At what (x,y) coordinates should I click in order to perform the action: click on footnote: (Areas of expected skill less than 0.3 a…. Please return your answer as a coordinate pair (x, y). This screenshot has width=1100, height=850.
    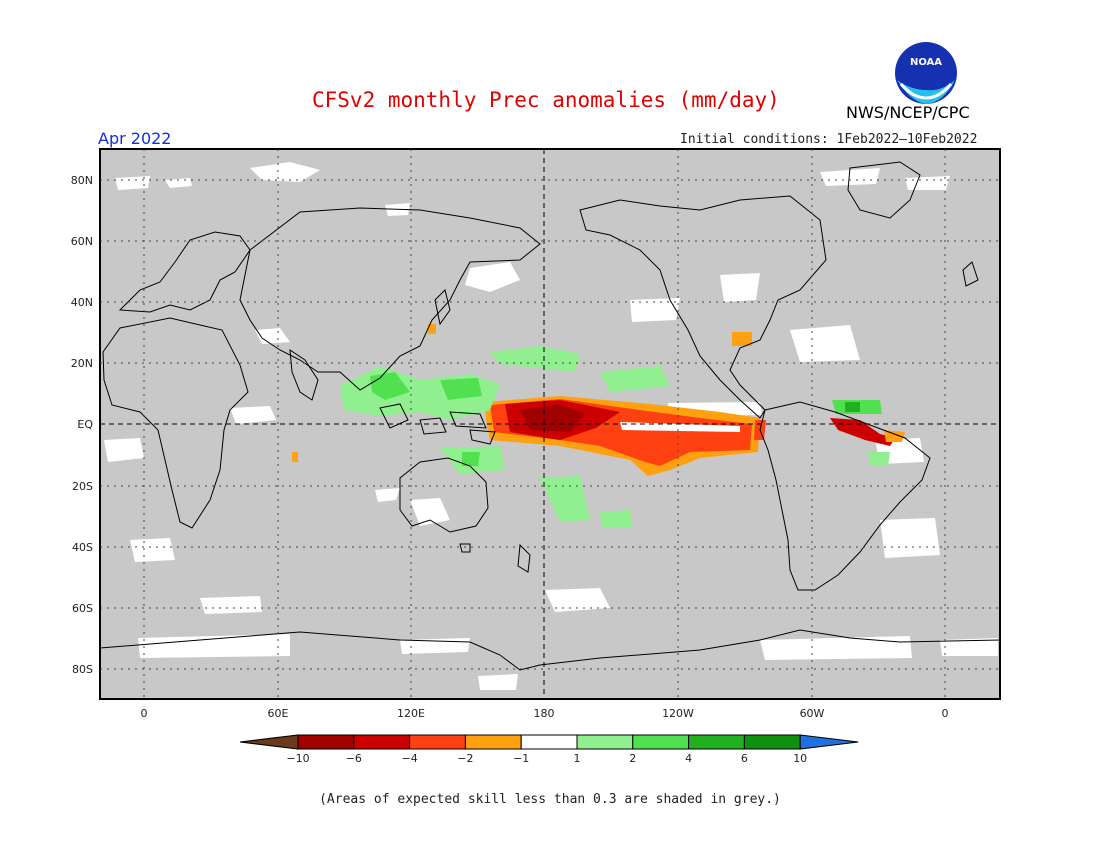
    Looking at the image, I should click on (550, 799).